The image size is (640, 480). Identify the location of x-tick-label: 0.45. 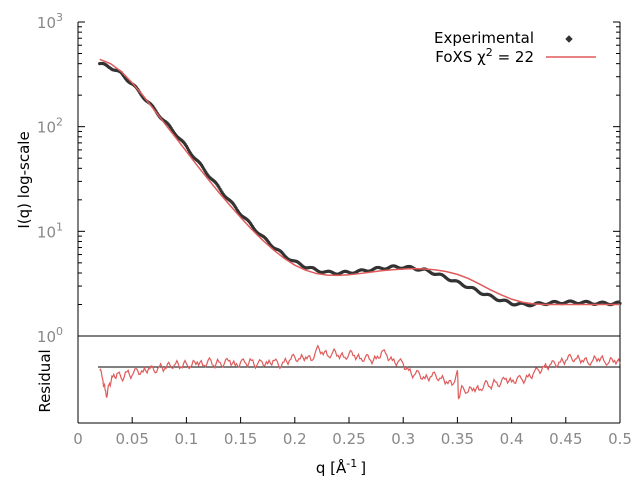
(565, 439).